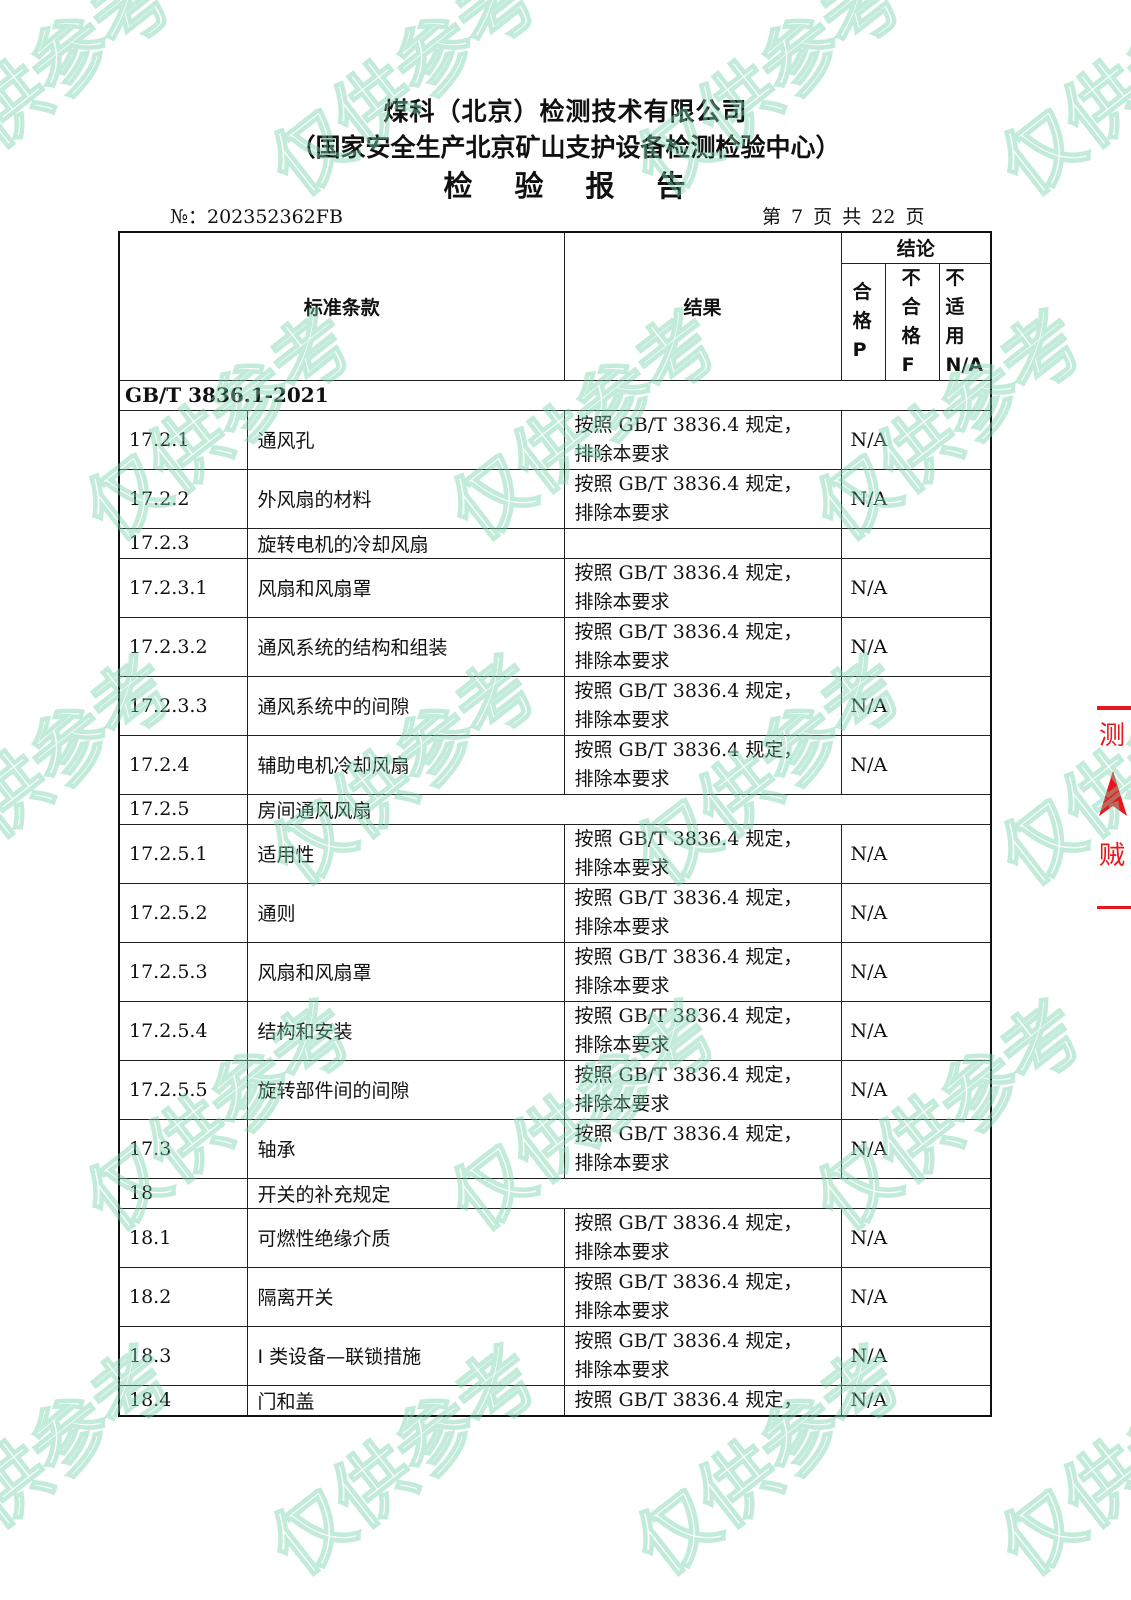 Image resolution: width=1131 pixels, height=1600 pixels. Describe the element at coordinates (565, 111) in the screenshot. I see `company-name: 煤科（北京）检测技术有限公司` at that location.